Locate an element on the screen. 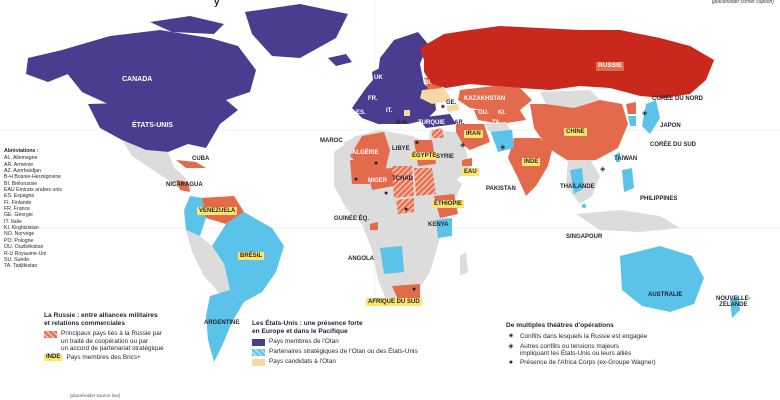 The height and width of the screenshot is (400, 780). title-fragment: y is located at coordinates (217, 4).